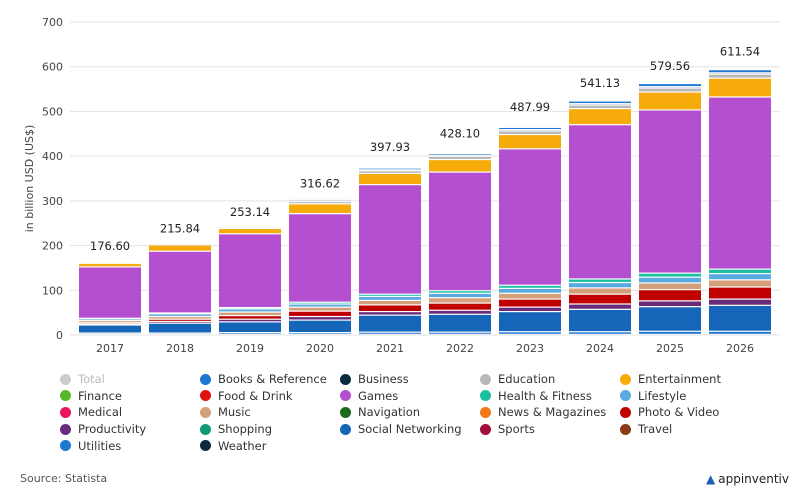 The width and height of the screenshot is (800, 500). I want to click on legend-label: Shopping, so click(245, 429).